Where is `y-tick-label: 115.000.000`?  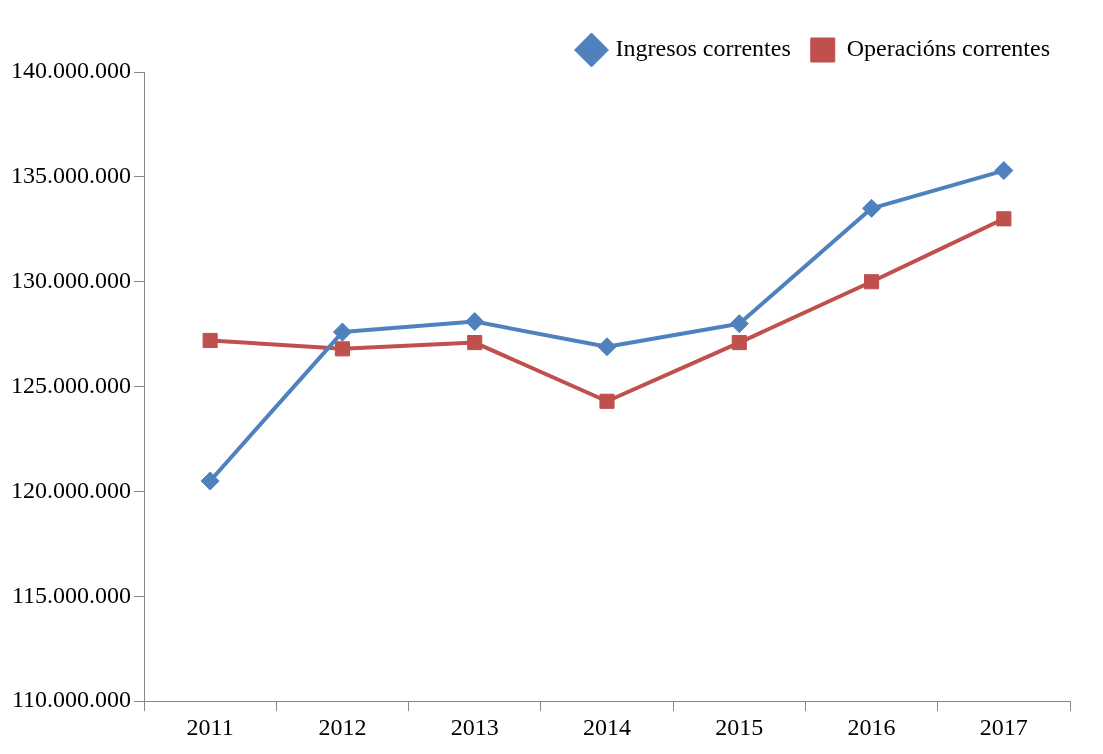
y-tick-label: 115.000.000 is located at coordinates (71, 594).